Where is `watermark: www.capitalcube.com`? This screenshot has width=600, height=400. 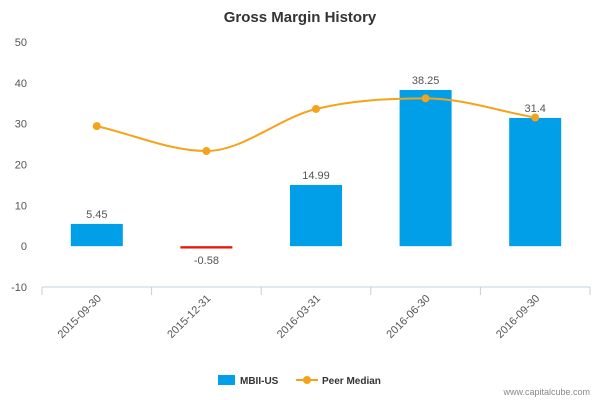 watermark: www.capitalcube.com is located at coordinates (546, 392).